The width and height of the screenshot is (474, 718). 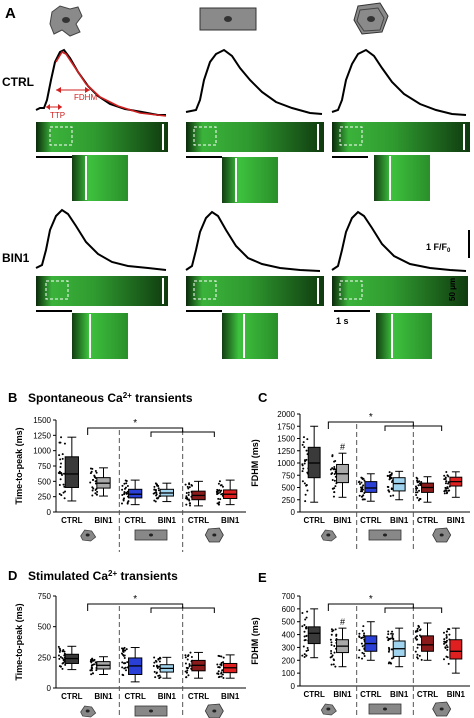 I want to click on cell-icon-hexagonal, so click(x=371, y=18).